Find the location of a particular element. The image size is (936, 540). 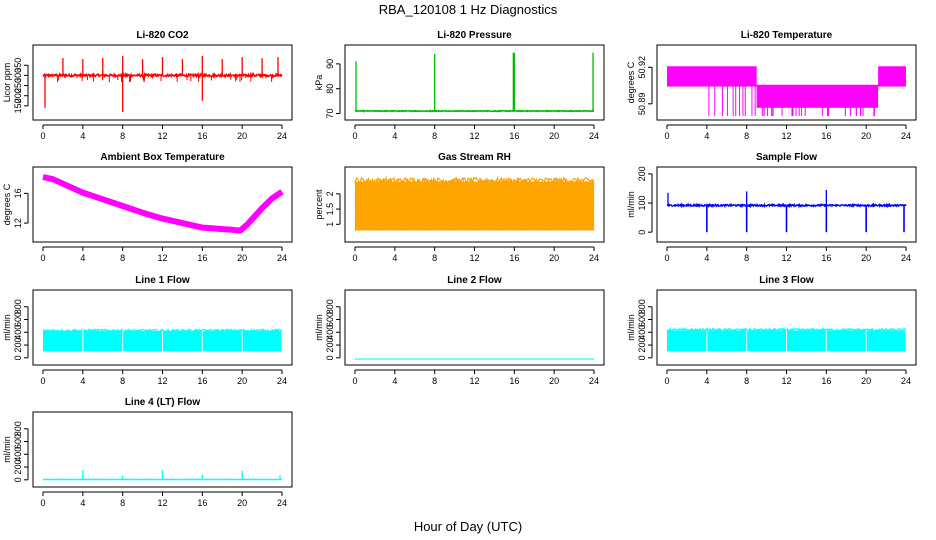

band-low is located at coordinates (817, 96).